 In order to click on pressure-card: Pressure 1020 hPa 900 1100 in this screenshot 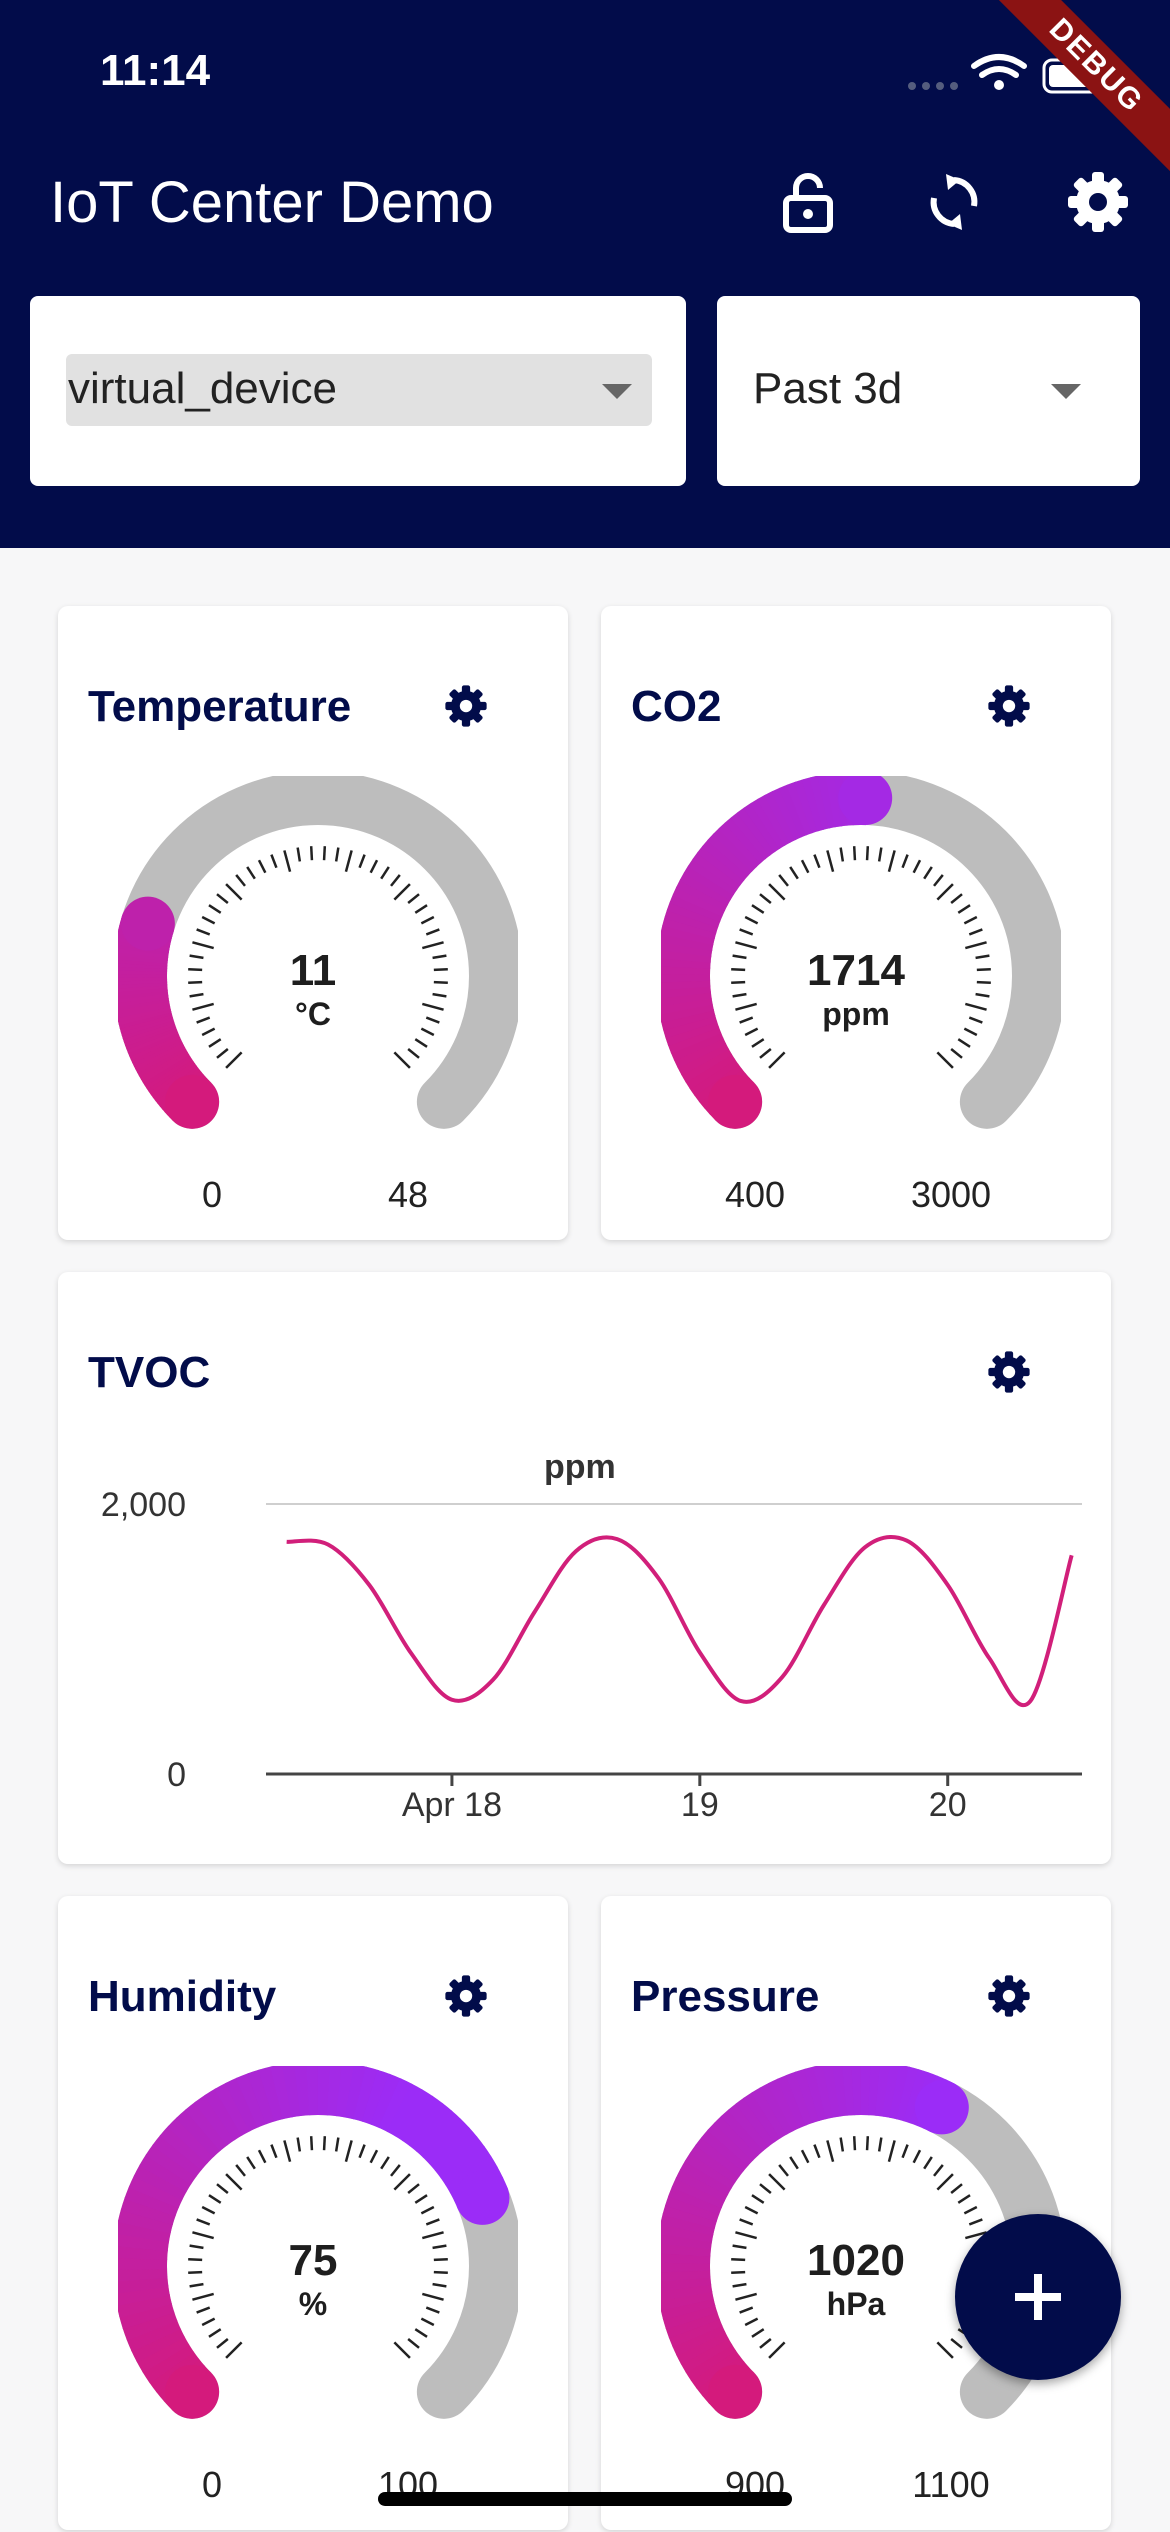, I will do `click(856, 2213)`.